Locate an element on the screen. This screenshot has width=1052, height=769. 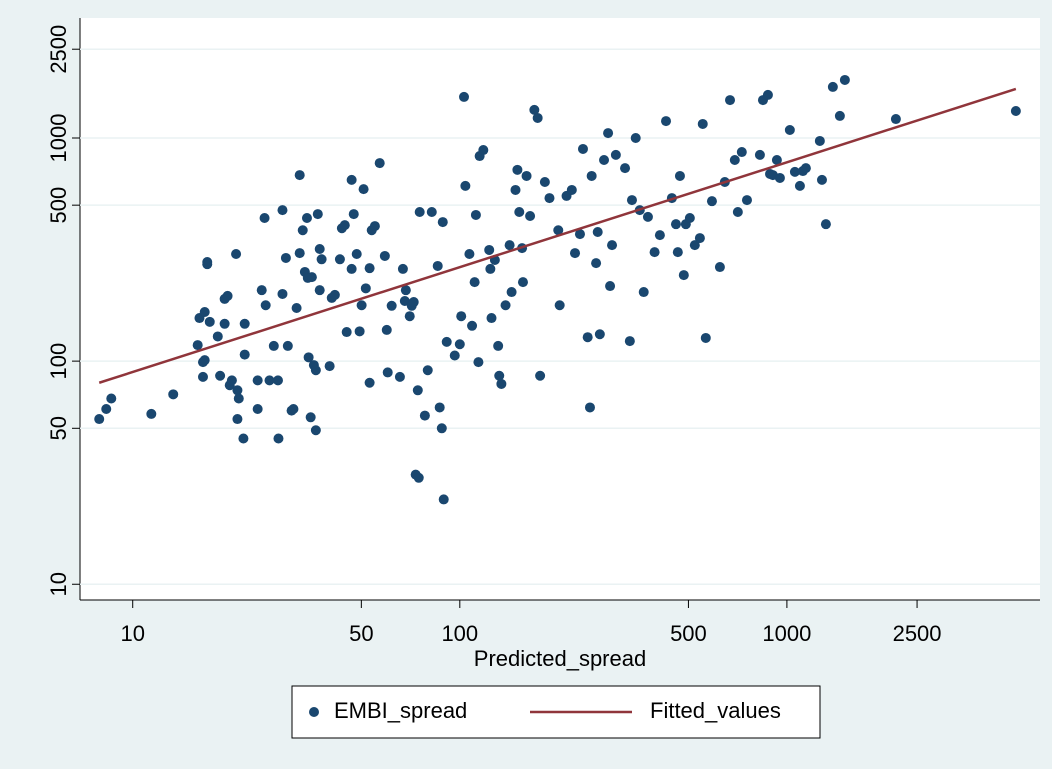
legend-label: Fitted_values is located at coordinates (715, 710).